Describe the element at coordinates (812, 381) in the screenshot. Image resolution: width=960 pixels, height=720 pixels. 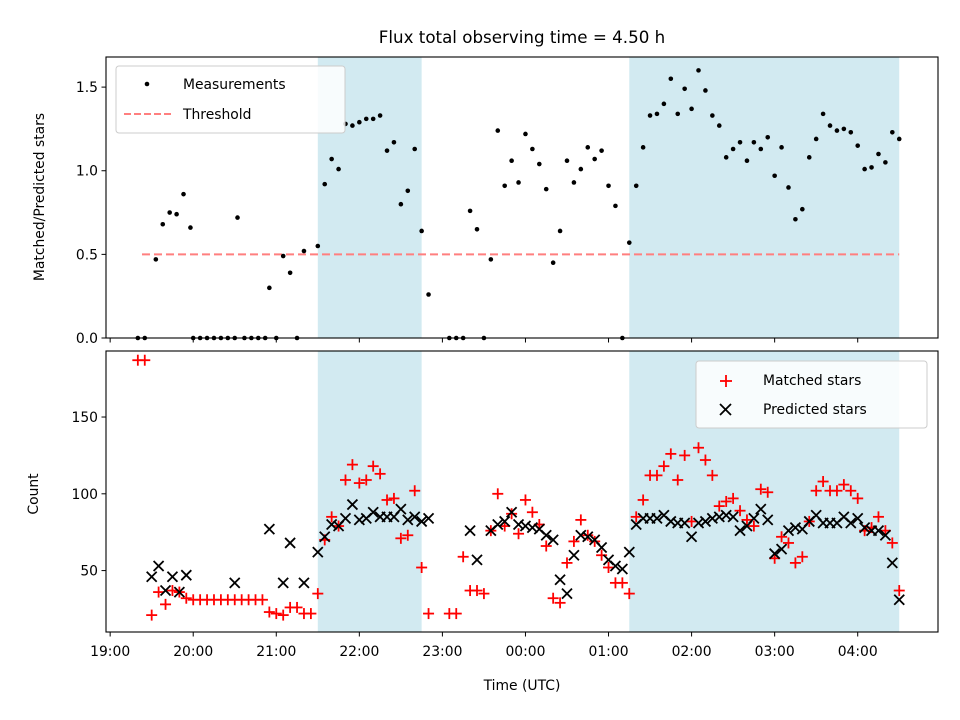
I see `legend-matched-label: Matched stars` at that location.